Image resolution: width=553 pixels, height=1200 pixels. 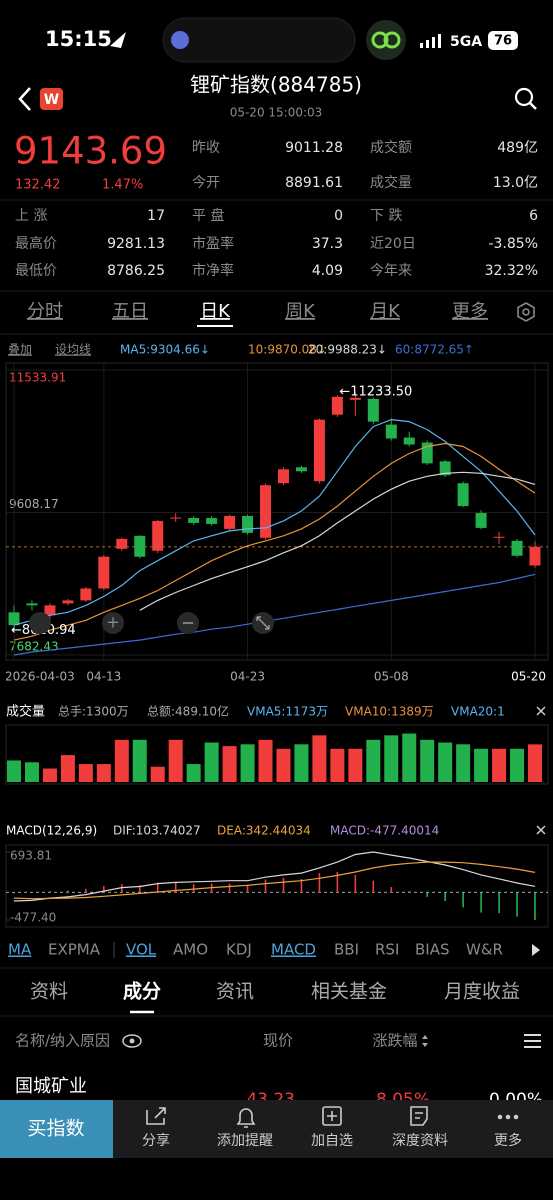 I want to click on section-tab: 成分, so click(x=142, y=991).